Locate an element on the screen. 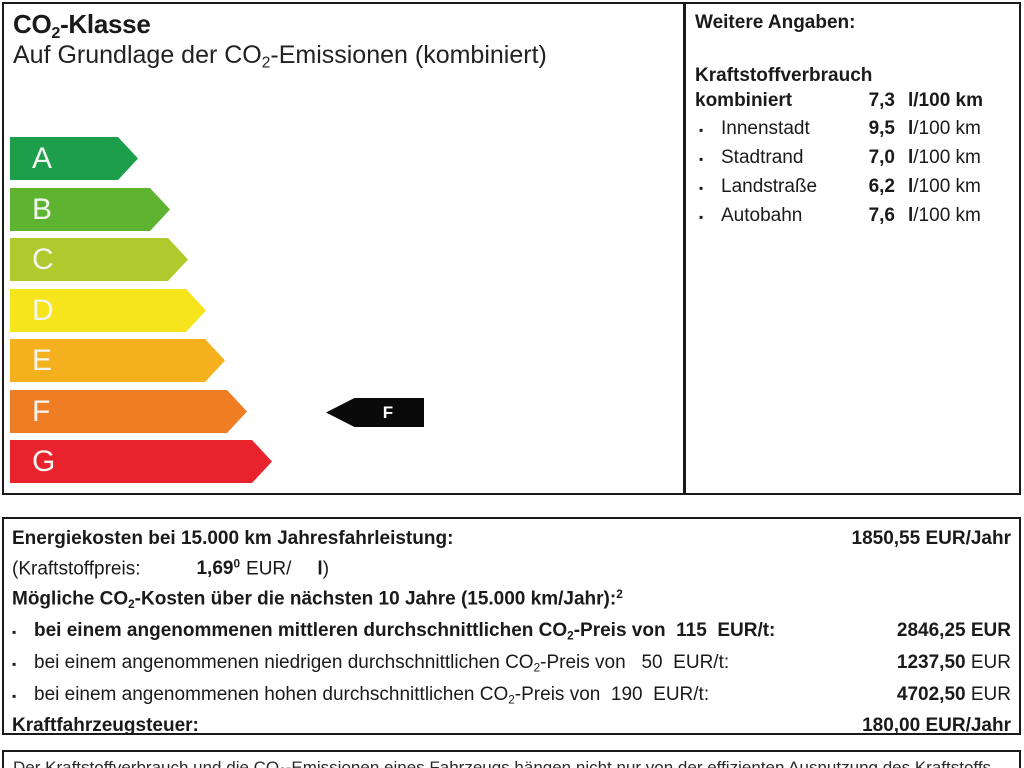 The width and height of the screenshot is (1024, 768). class-arrow-a: A is located at coordinates (74, 158).